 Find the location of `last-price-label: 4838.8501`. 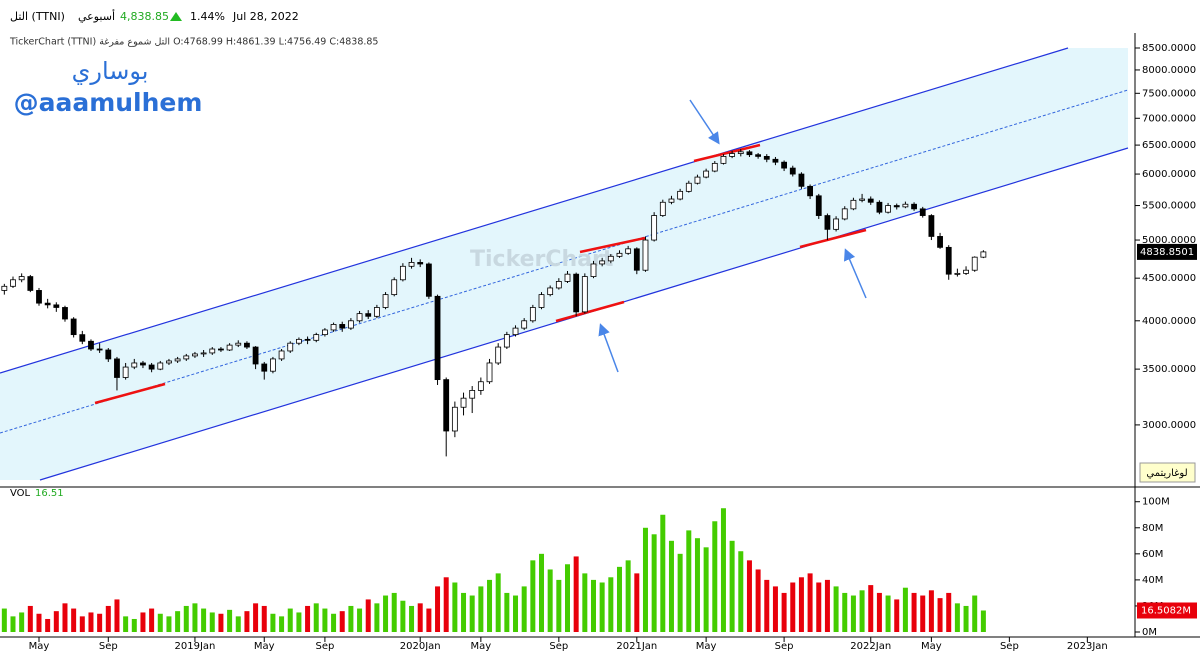

last-price-label: 4838.8501 is located at coordinates (1167, 252).